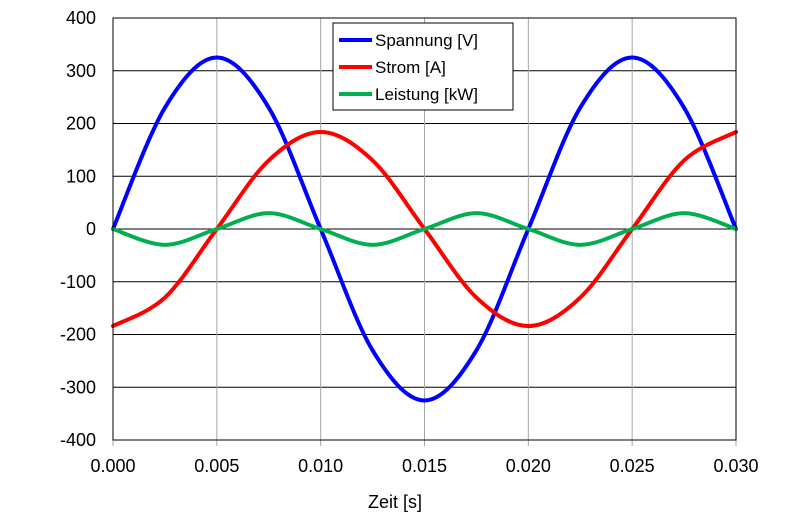  What do you see at coordinates (81, 176) in the screenshot?
I see `y-tick-label: 100` at bounding box center [81, 176].